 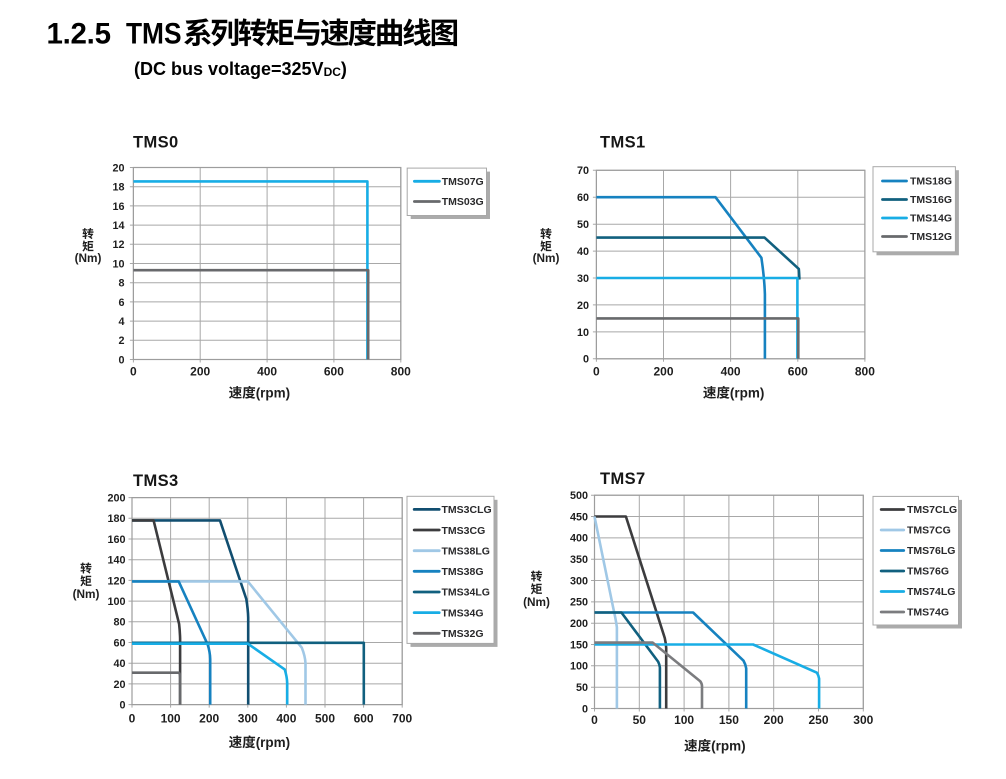 What do you see at coordinates (121, 341) in the screenshot?
I see `svg-text: 2` at bounding box center [121, 341].